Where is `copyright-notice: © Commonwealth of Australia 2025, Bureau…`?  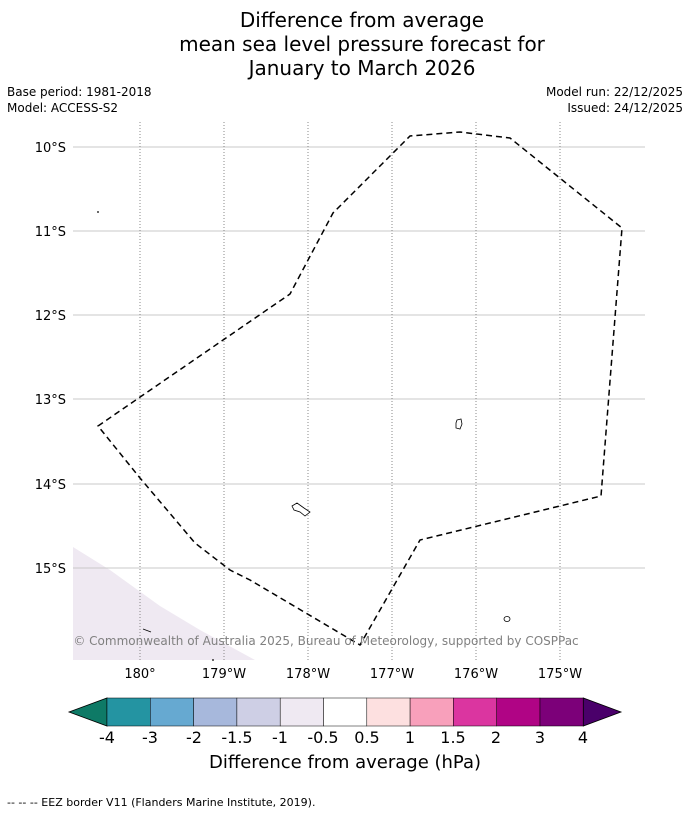 copyright-notice: © Commonwealth of Australia 2025, Bureau… is located at coordinates (325, 641).